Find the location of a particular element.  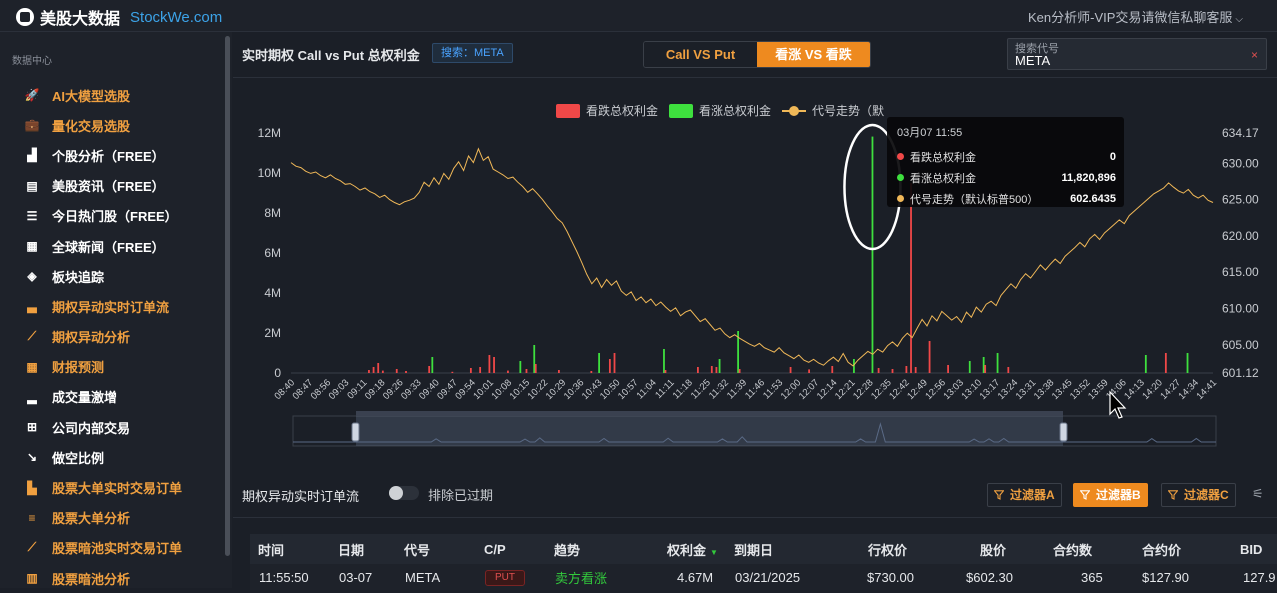

sidebar-item-label: 成交量激增 is located at coordinates (85, 398).